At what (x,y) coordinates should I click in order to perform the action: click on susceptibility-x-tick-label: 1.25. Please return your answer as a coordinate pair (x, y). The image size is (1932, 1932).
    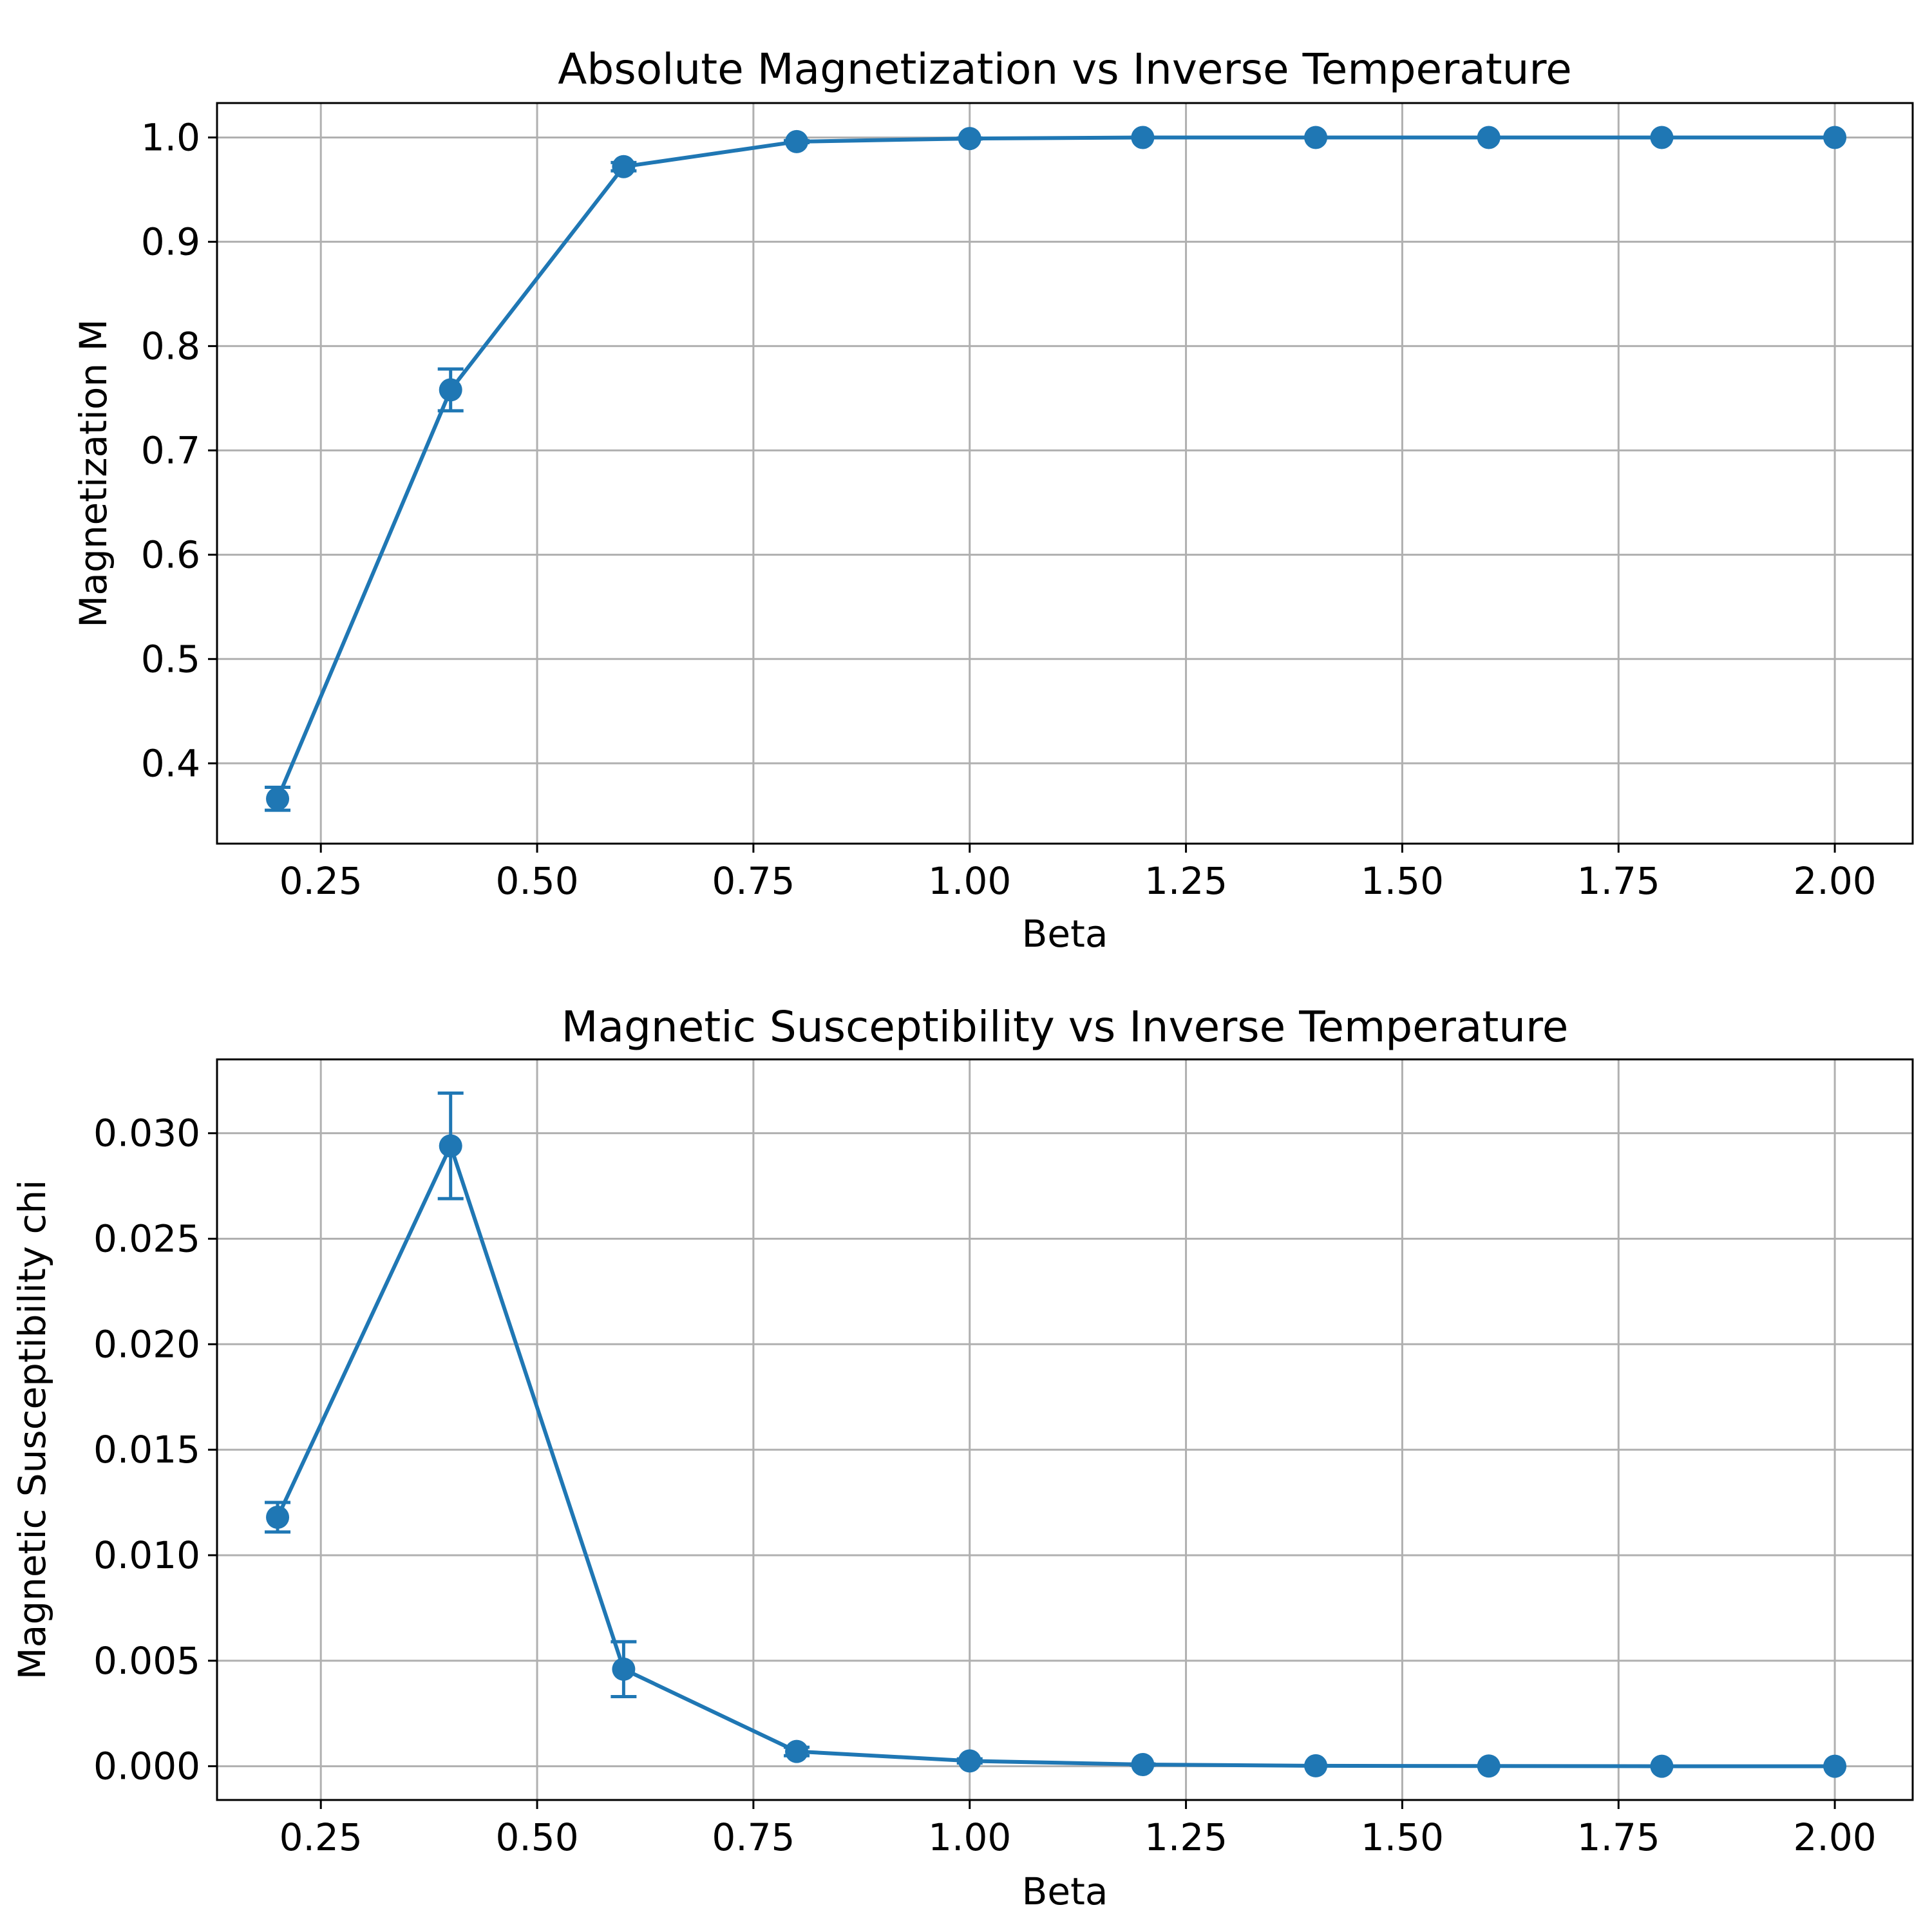
    Looking at the image, I should click on (1186, 1837).